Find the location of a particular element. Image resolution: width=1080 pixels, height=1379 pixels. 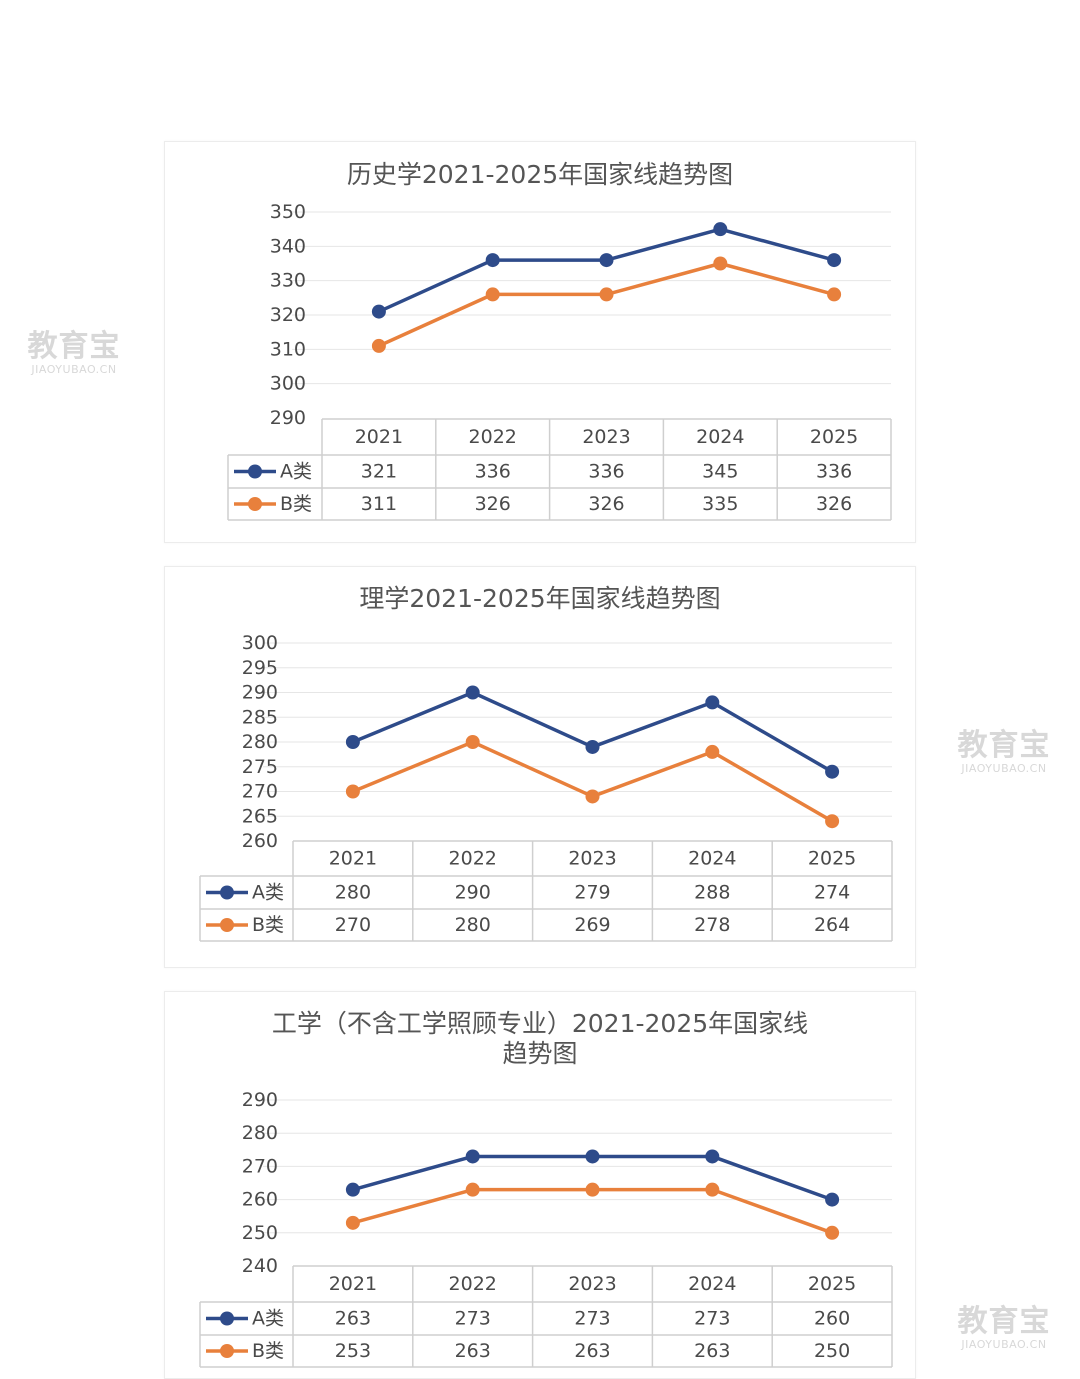

table-cell-value: 279 is located at coordinates (592, 893).